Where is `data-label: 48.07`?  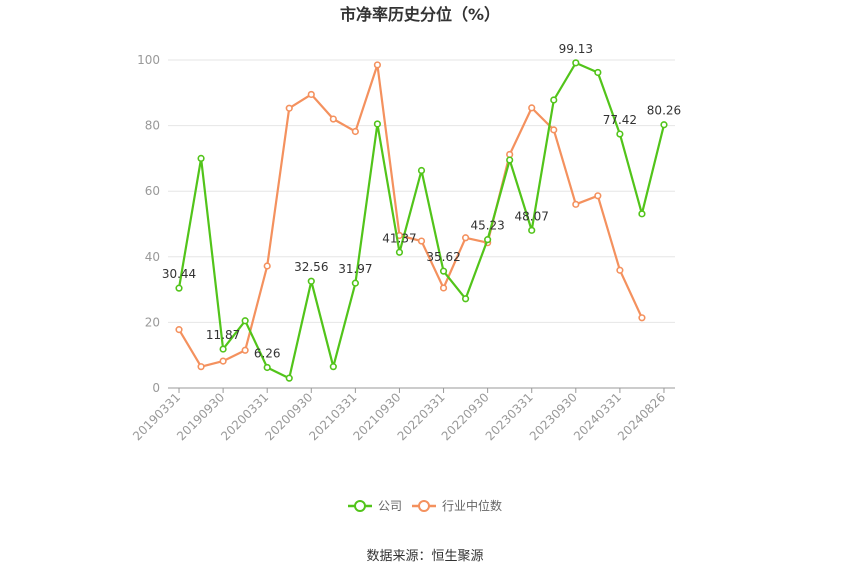
data-label: 48.07 is located at coordinates (532, 216).